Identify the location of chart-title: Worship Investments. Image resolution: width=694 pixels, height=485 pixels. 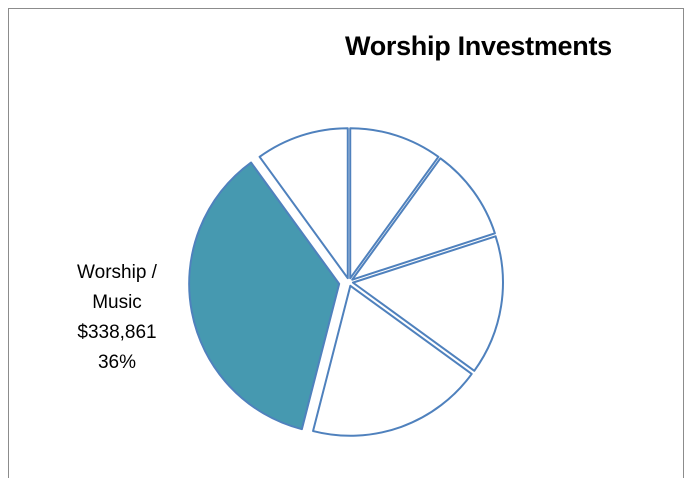
(478, 46).